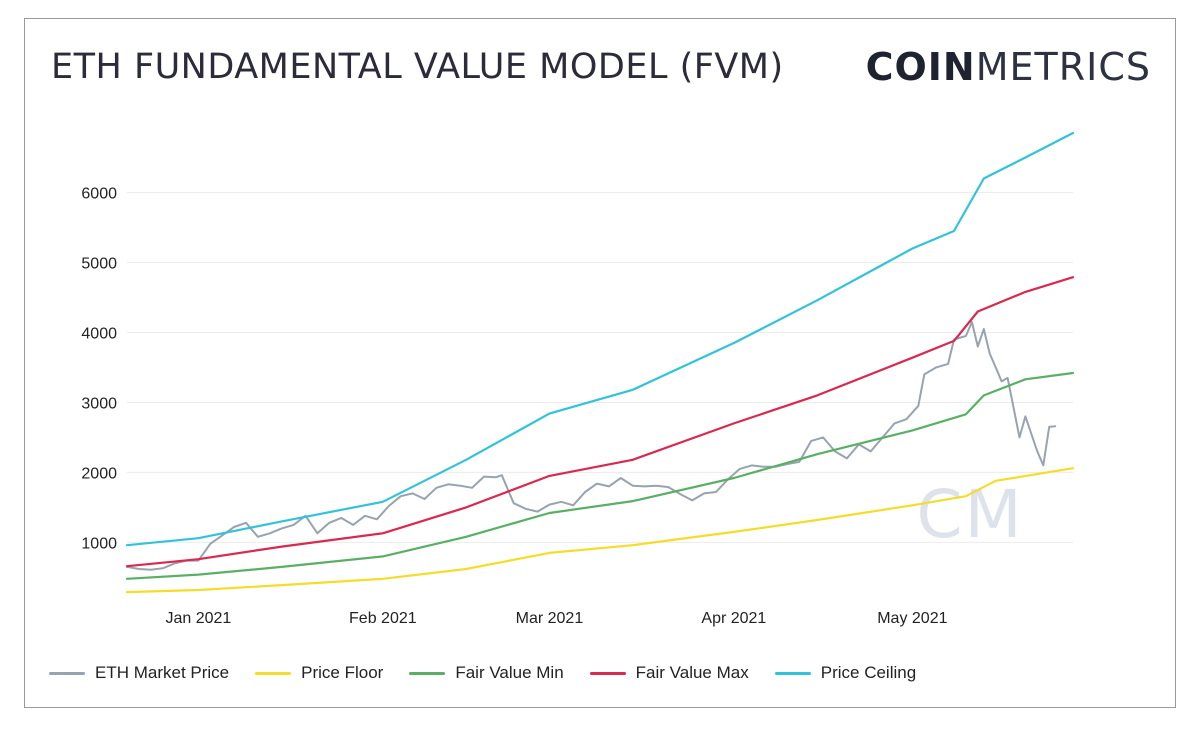 The width and height of the screenshot is (1200, 733). I want to click on legend-item-eth-market-price: ETH Market Price, so click(139, 673).